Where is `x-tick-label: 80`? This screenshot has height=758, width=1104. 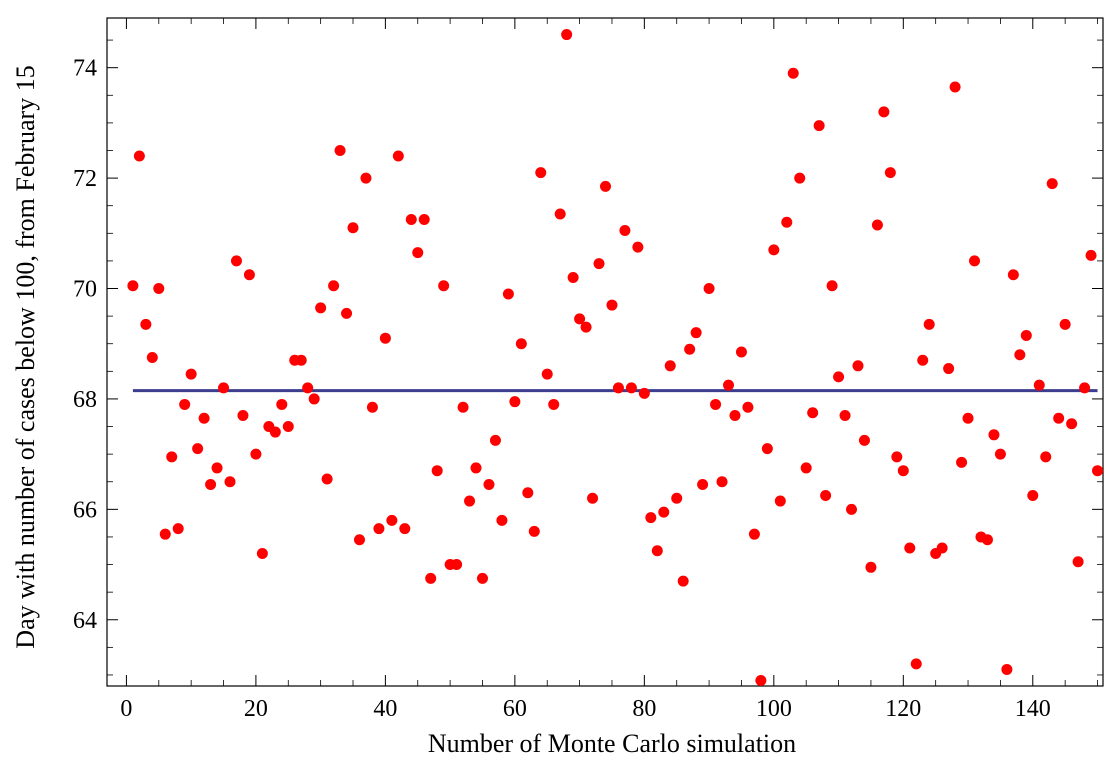 x-tick-label: 80 is located at coordinates (644, 709).